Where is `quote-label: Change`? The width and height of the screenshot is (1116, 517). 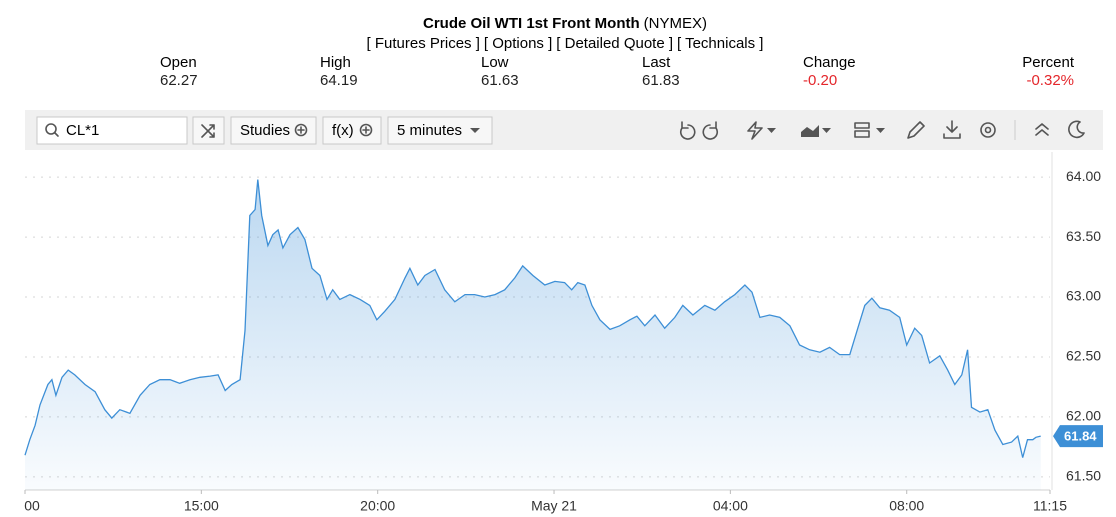
quote-label: Change is located at coordinates (829, 62).